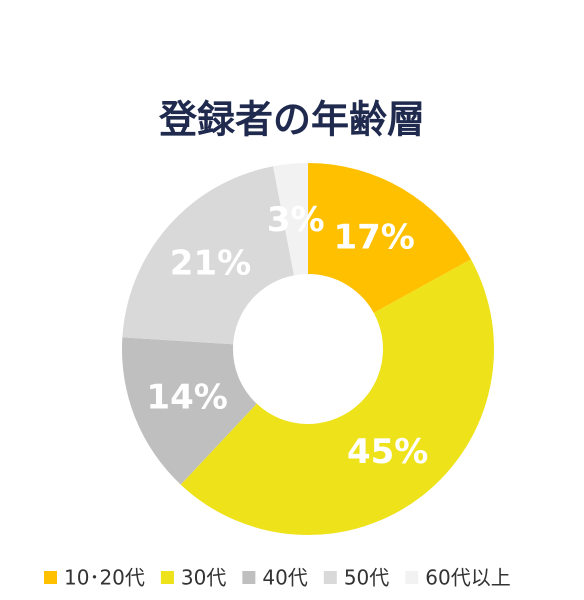  Describe the element at coordinates (387, 452) in the screenshot. I see `data-label: 45%` at that location.